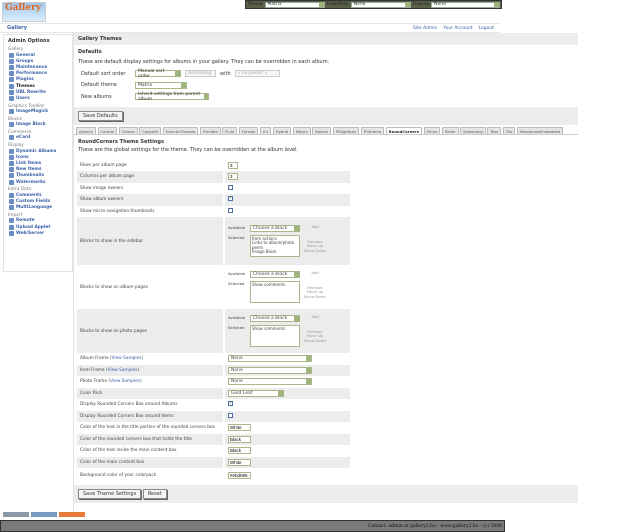 This screenshot has width=640, height=532. Describe the element at coordinates (380, 4) in the screenshot. I see `colorpack-select: None` at that location.